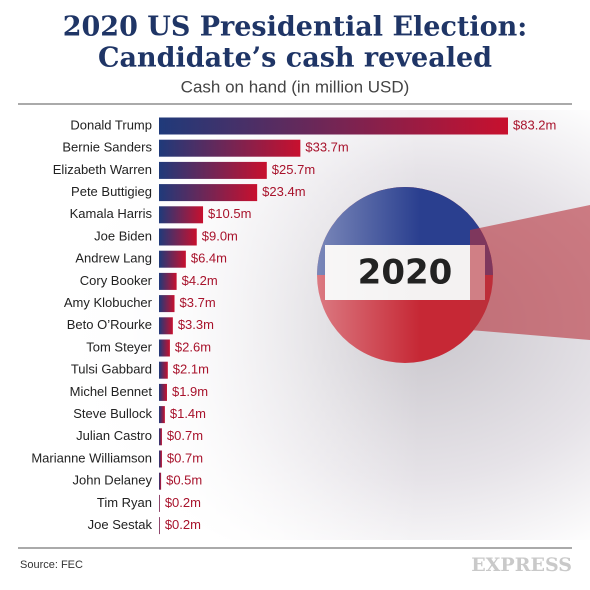  I want to click on category-label: Amy Klobucher, so click(108, 302).